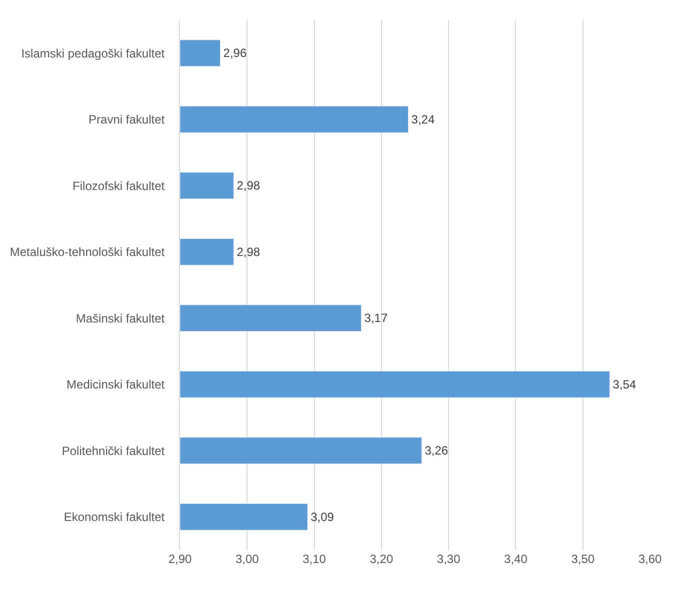 The width and height of the screenshot is (675, 590). I want to click on data-label: 3,24, so click(423, 119).